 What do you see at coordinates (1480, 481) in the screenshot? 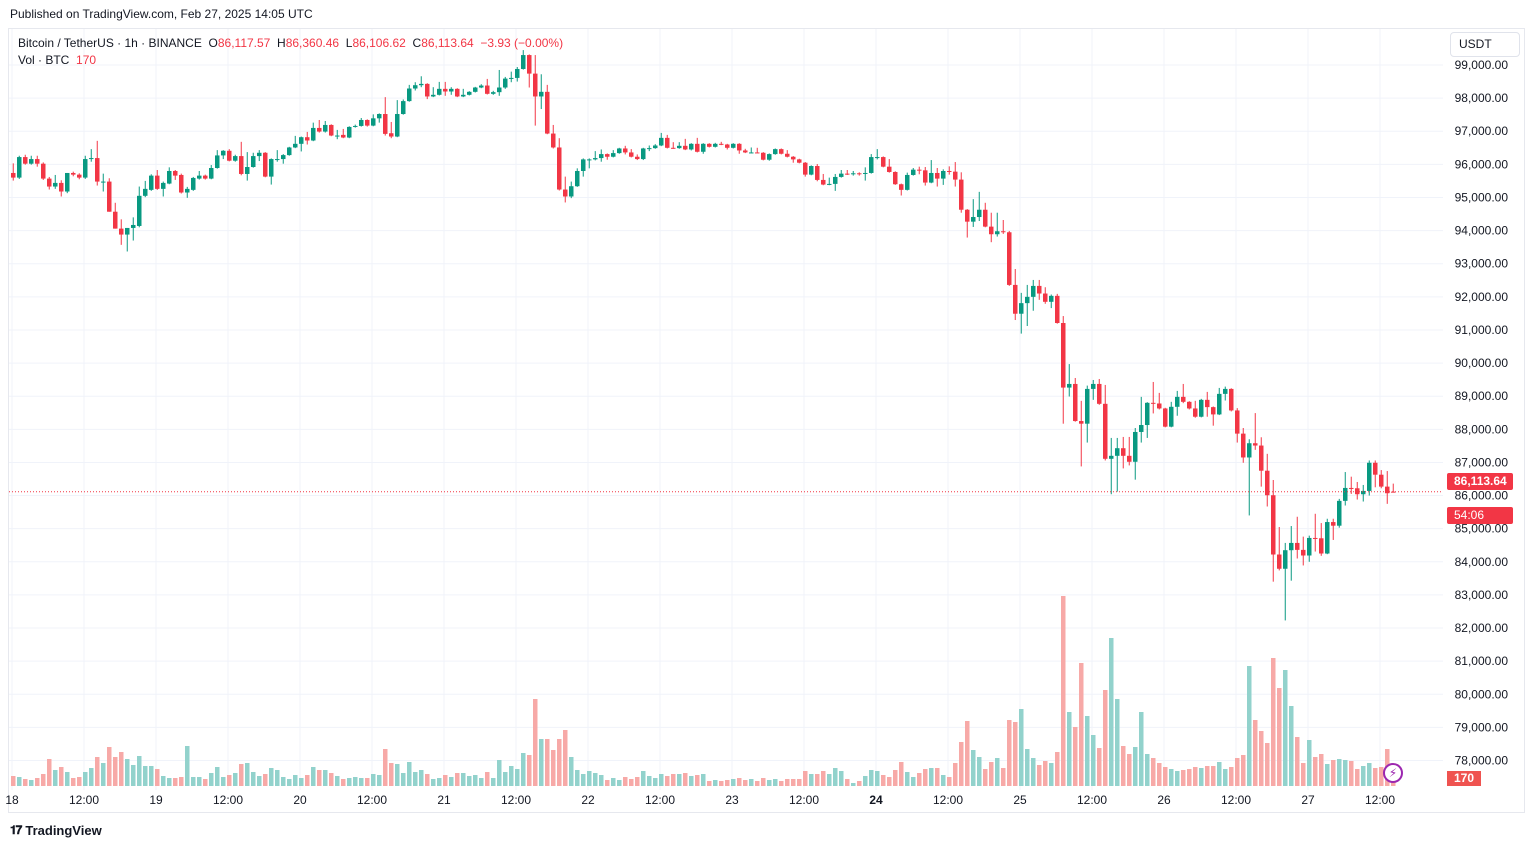
I see `last-price-tag: 86,113.64` at bounding box center [1480, 481].